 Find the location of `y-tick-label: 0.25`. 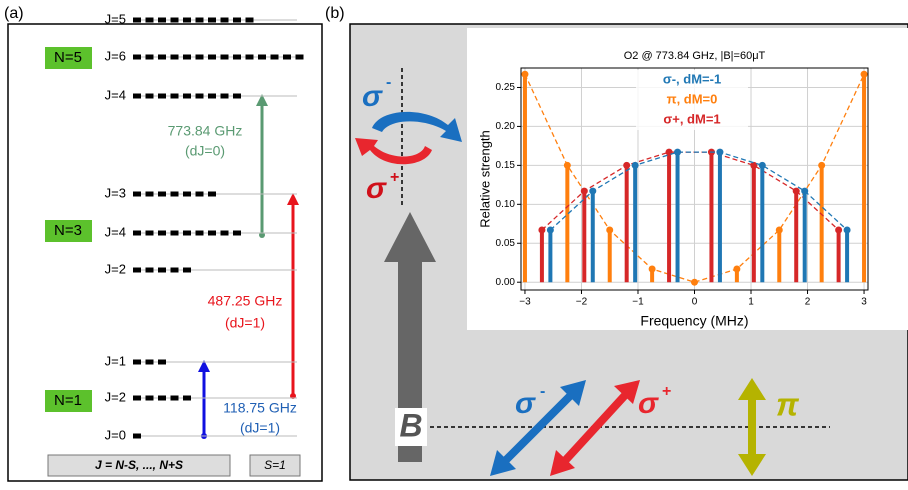

y-tick-label: 0.25 is located at coordinates (506, 87).